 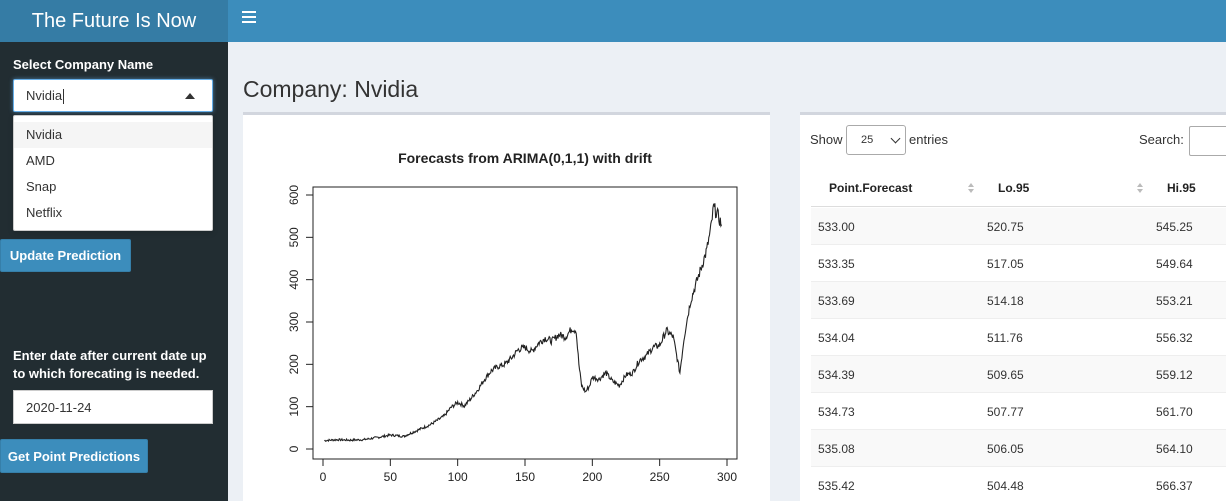 What do you see at coordinates (113, 95) in the screenshot?
I see `company-select: Nvidia` at bounding box center [113, 95].